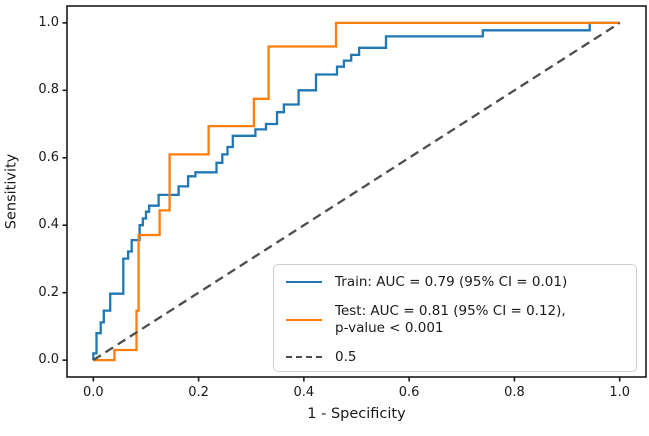 The height and width of the screenshot is (436, 649). What do you see at coordinates (456, 357) in the screenshot?
I see `legend-item-chance: 0.5` at bounding box center [456, 357].